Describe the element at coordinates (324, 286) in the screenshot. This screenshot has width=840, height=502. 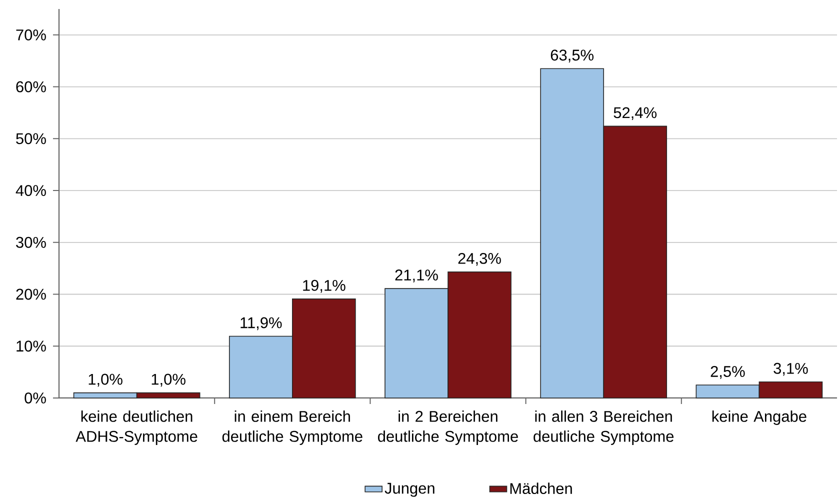
I see `data-label: 19,1%` at that location.